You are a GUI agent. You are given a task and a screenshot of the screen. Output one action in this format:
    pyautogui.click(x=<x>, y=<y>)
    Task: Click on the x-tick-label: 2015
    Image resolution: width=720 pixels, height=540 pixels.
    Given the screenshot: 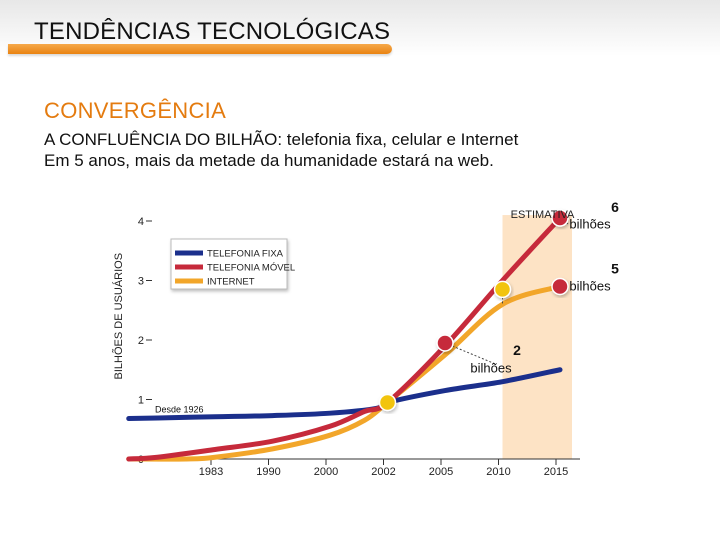 What is the action you would take?
    pyautogui.click(x=556, y=472)
    